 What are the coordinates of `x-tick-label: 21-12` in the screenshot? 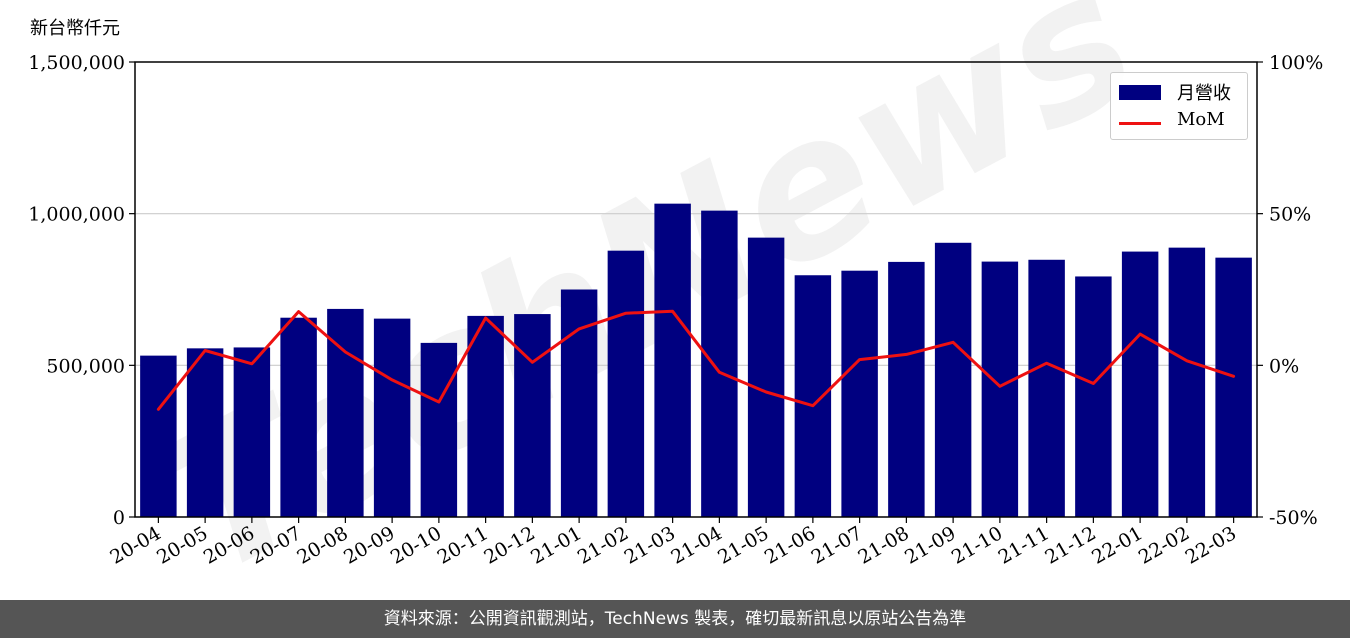 It's located at (1070, 545).